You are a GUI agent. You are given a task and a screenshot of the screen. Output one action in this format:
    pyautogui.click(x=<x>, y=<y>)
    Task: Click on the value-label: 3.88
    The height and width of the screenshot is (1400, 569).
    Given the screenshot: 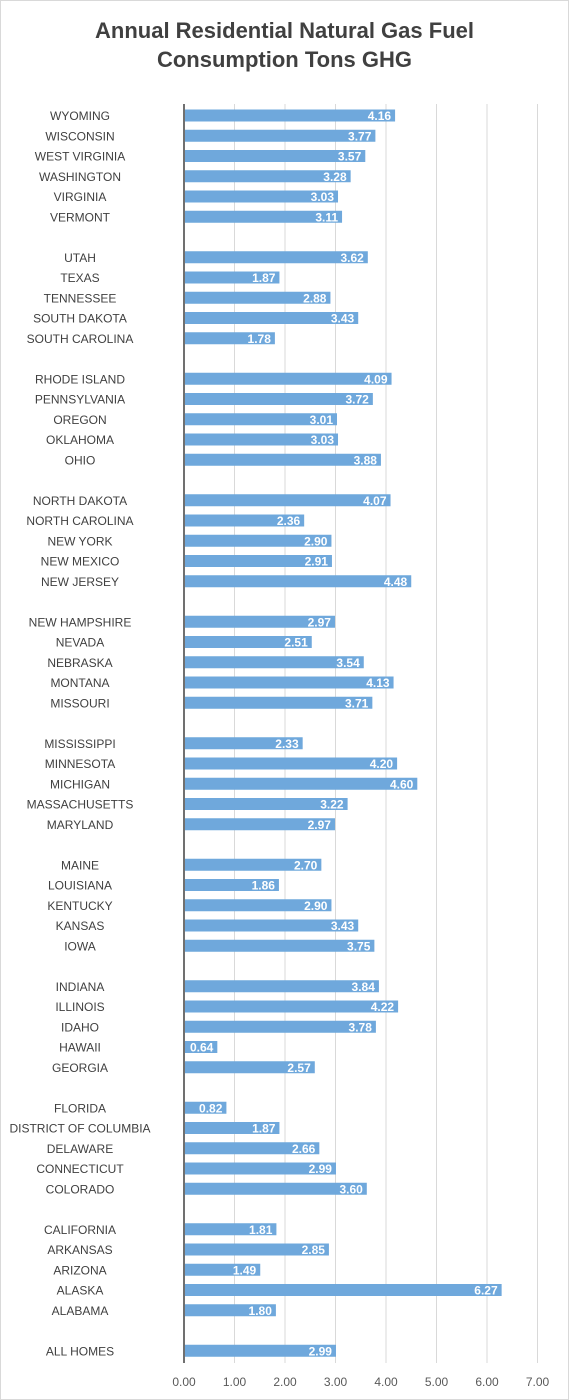 What is the action you would take?
    pyautogui.click(x=366, y=460)
    